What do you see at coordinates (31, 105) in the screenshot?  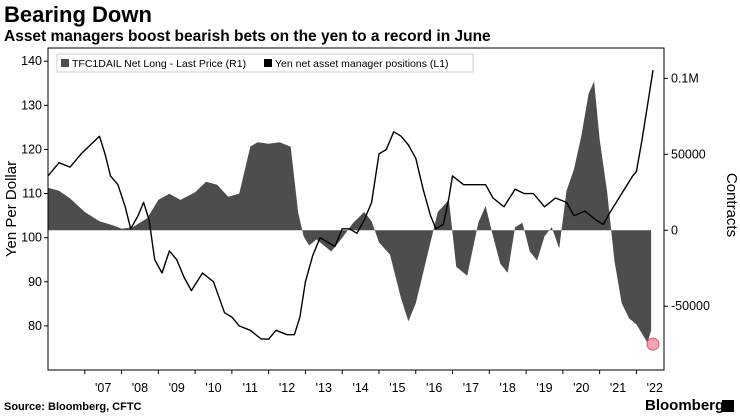 I see `left-axis-tick-label: 130` at bounding box center [31, 105].